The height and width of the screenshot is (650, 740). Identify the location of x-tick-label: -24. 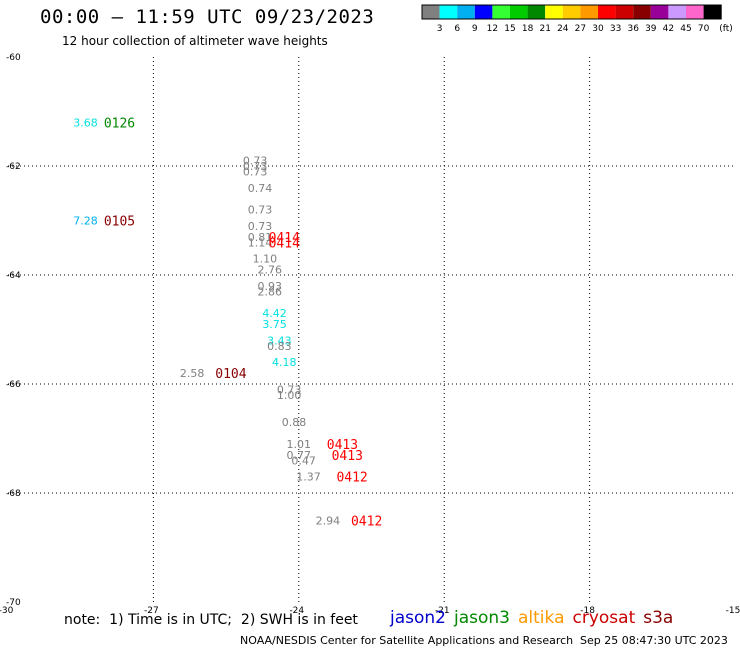
(296, 611).